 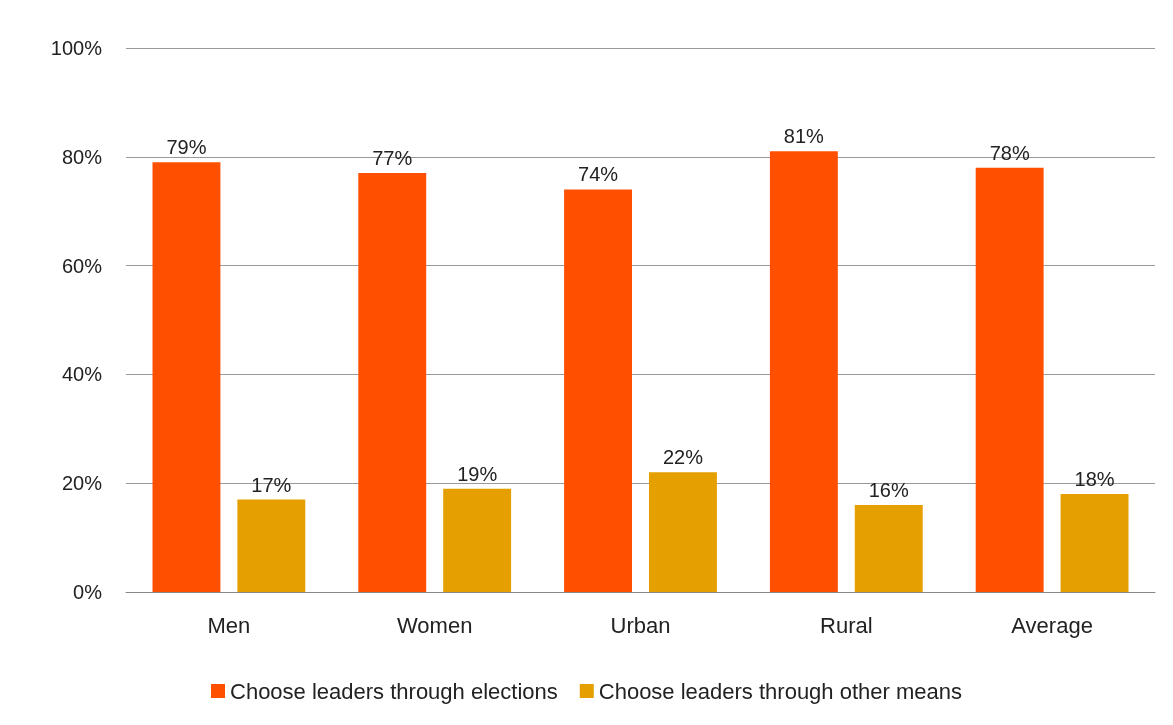 What do you see at coordinates (82, 265) in the screenshot?
I see `y-tick-label: 60%` at bounding box center [82, 265].